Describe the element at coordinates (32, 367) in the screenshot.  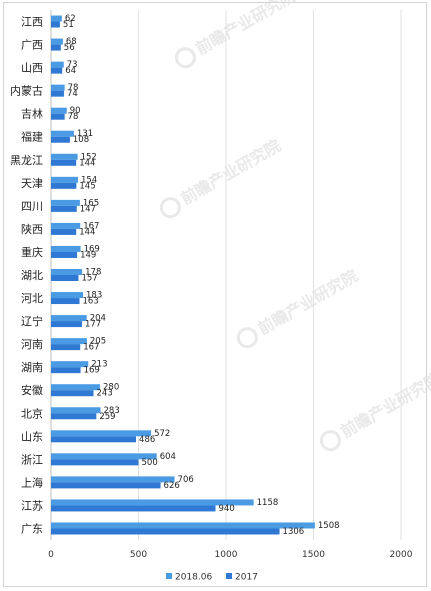
I see `category-label: 湖南` at that location.